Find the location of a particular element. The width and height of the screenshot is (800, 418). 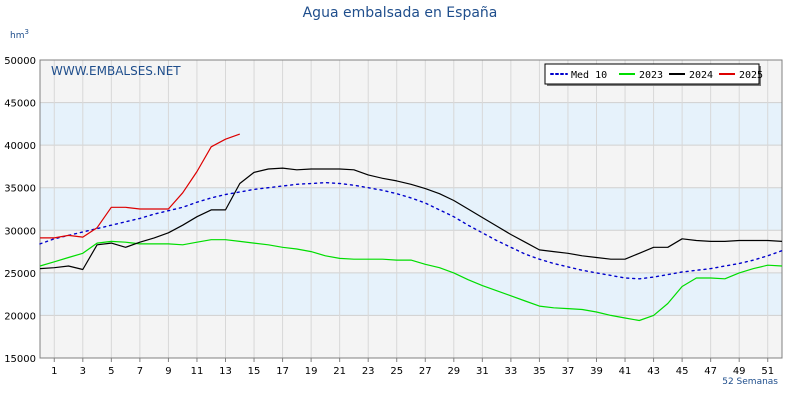

y-axis-unit-superscript: 3 is located at coordinates (26, 32).